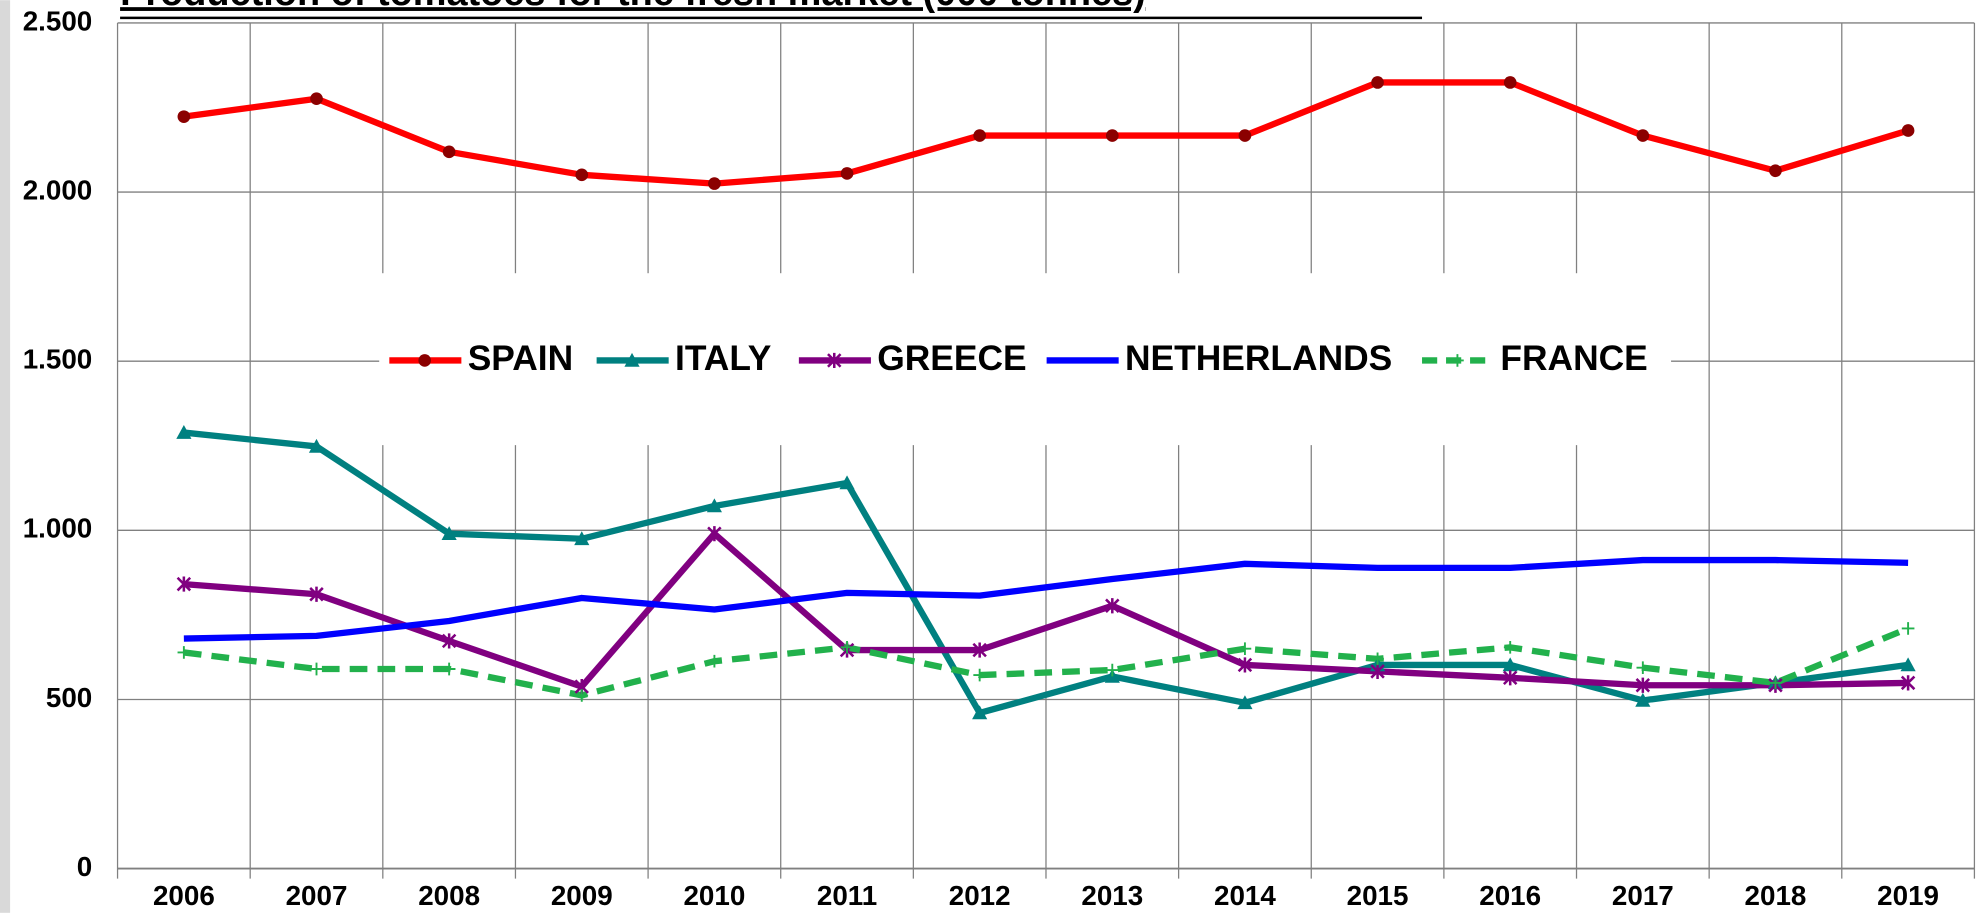 The width and height of the screenshot is (1982, 913). What do you see at coordinates (1510, 895) in the screenshot?
I see `x-tick-label: 2016` at bounding box center [1510, 895].